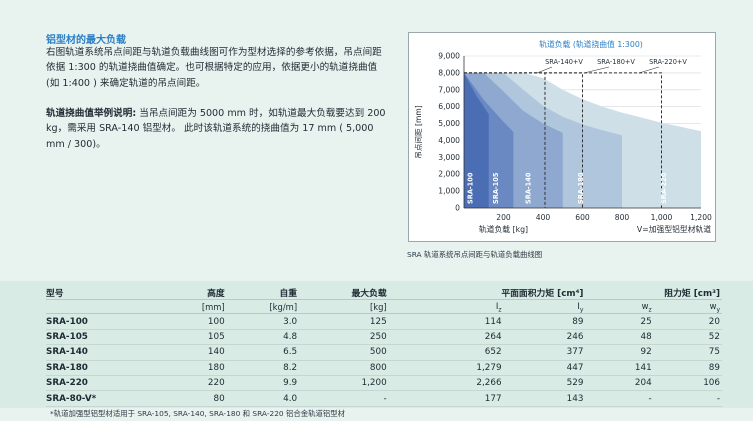 This screenshot has width=753, height=421. What do you see at coordinates (668, 62) in the screenshot?
I see `reinforced-label: SRA-220+V` at bounding box center [668, 62].